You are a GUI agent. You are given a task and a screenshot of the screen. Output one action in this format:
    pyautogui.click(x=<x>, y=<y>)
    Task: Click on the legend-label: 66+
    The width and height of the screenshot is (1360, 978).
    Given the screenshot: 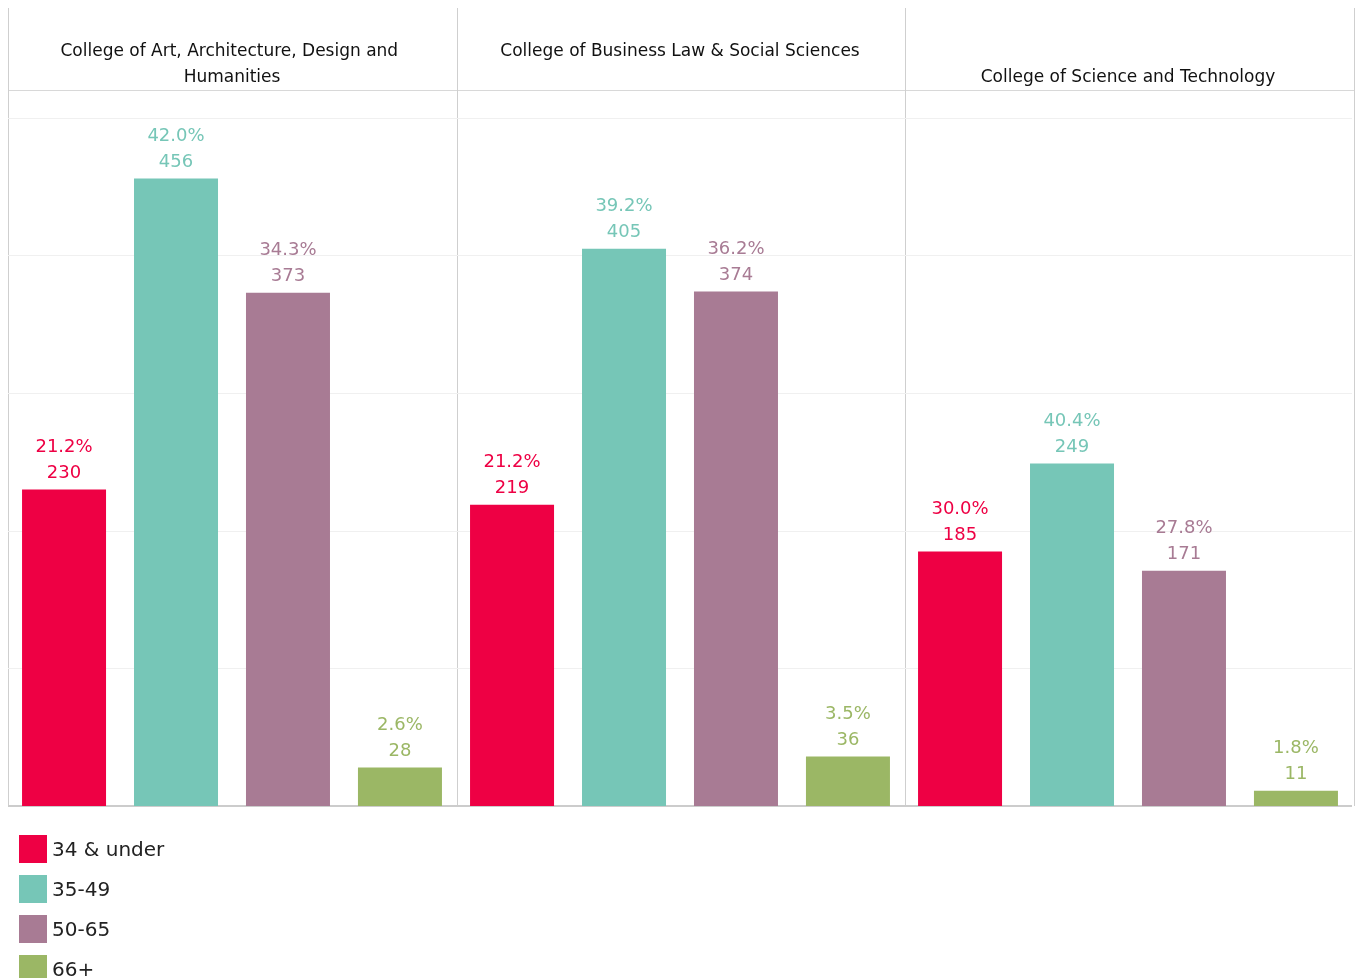 What is the action you would take?
    pyautogui.click(x=73, y=967)
    